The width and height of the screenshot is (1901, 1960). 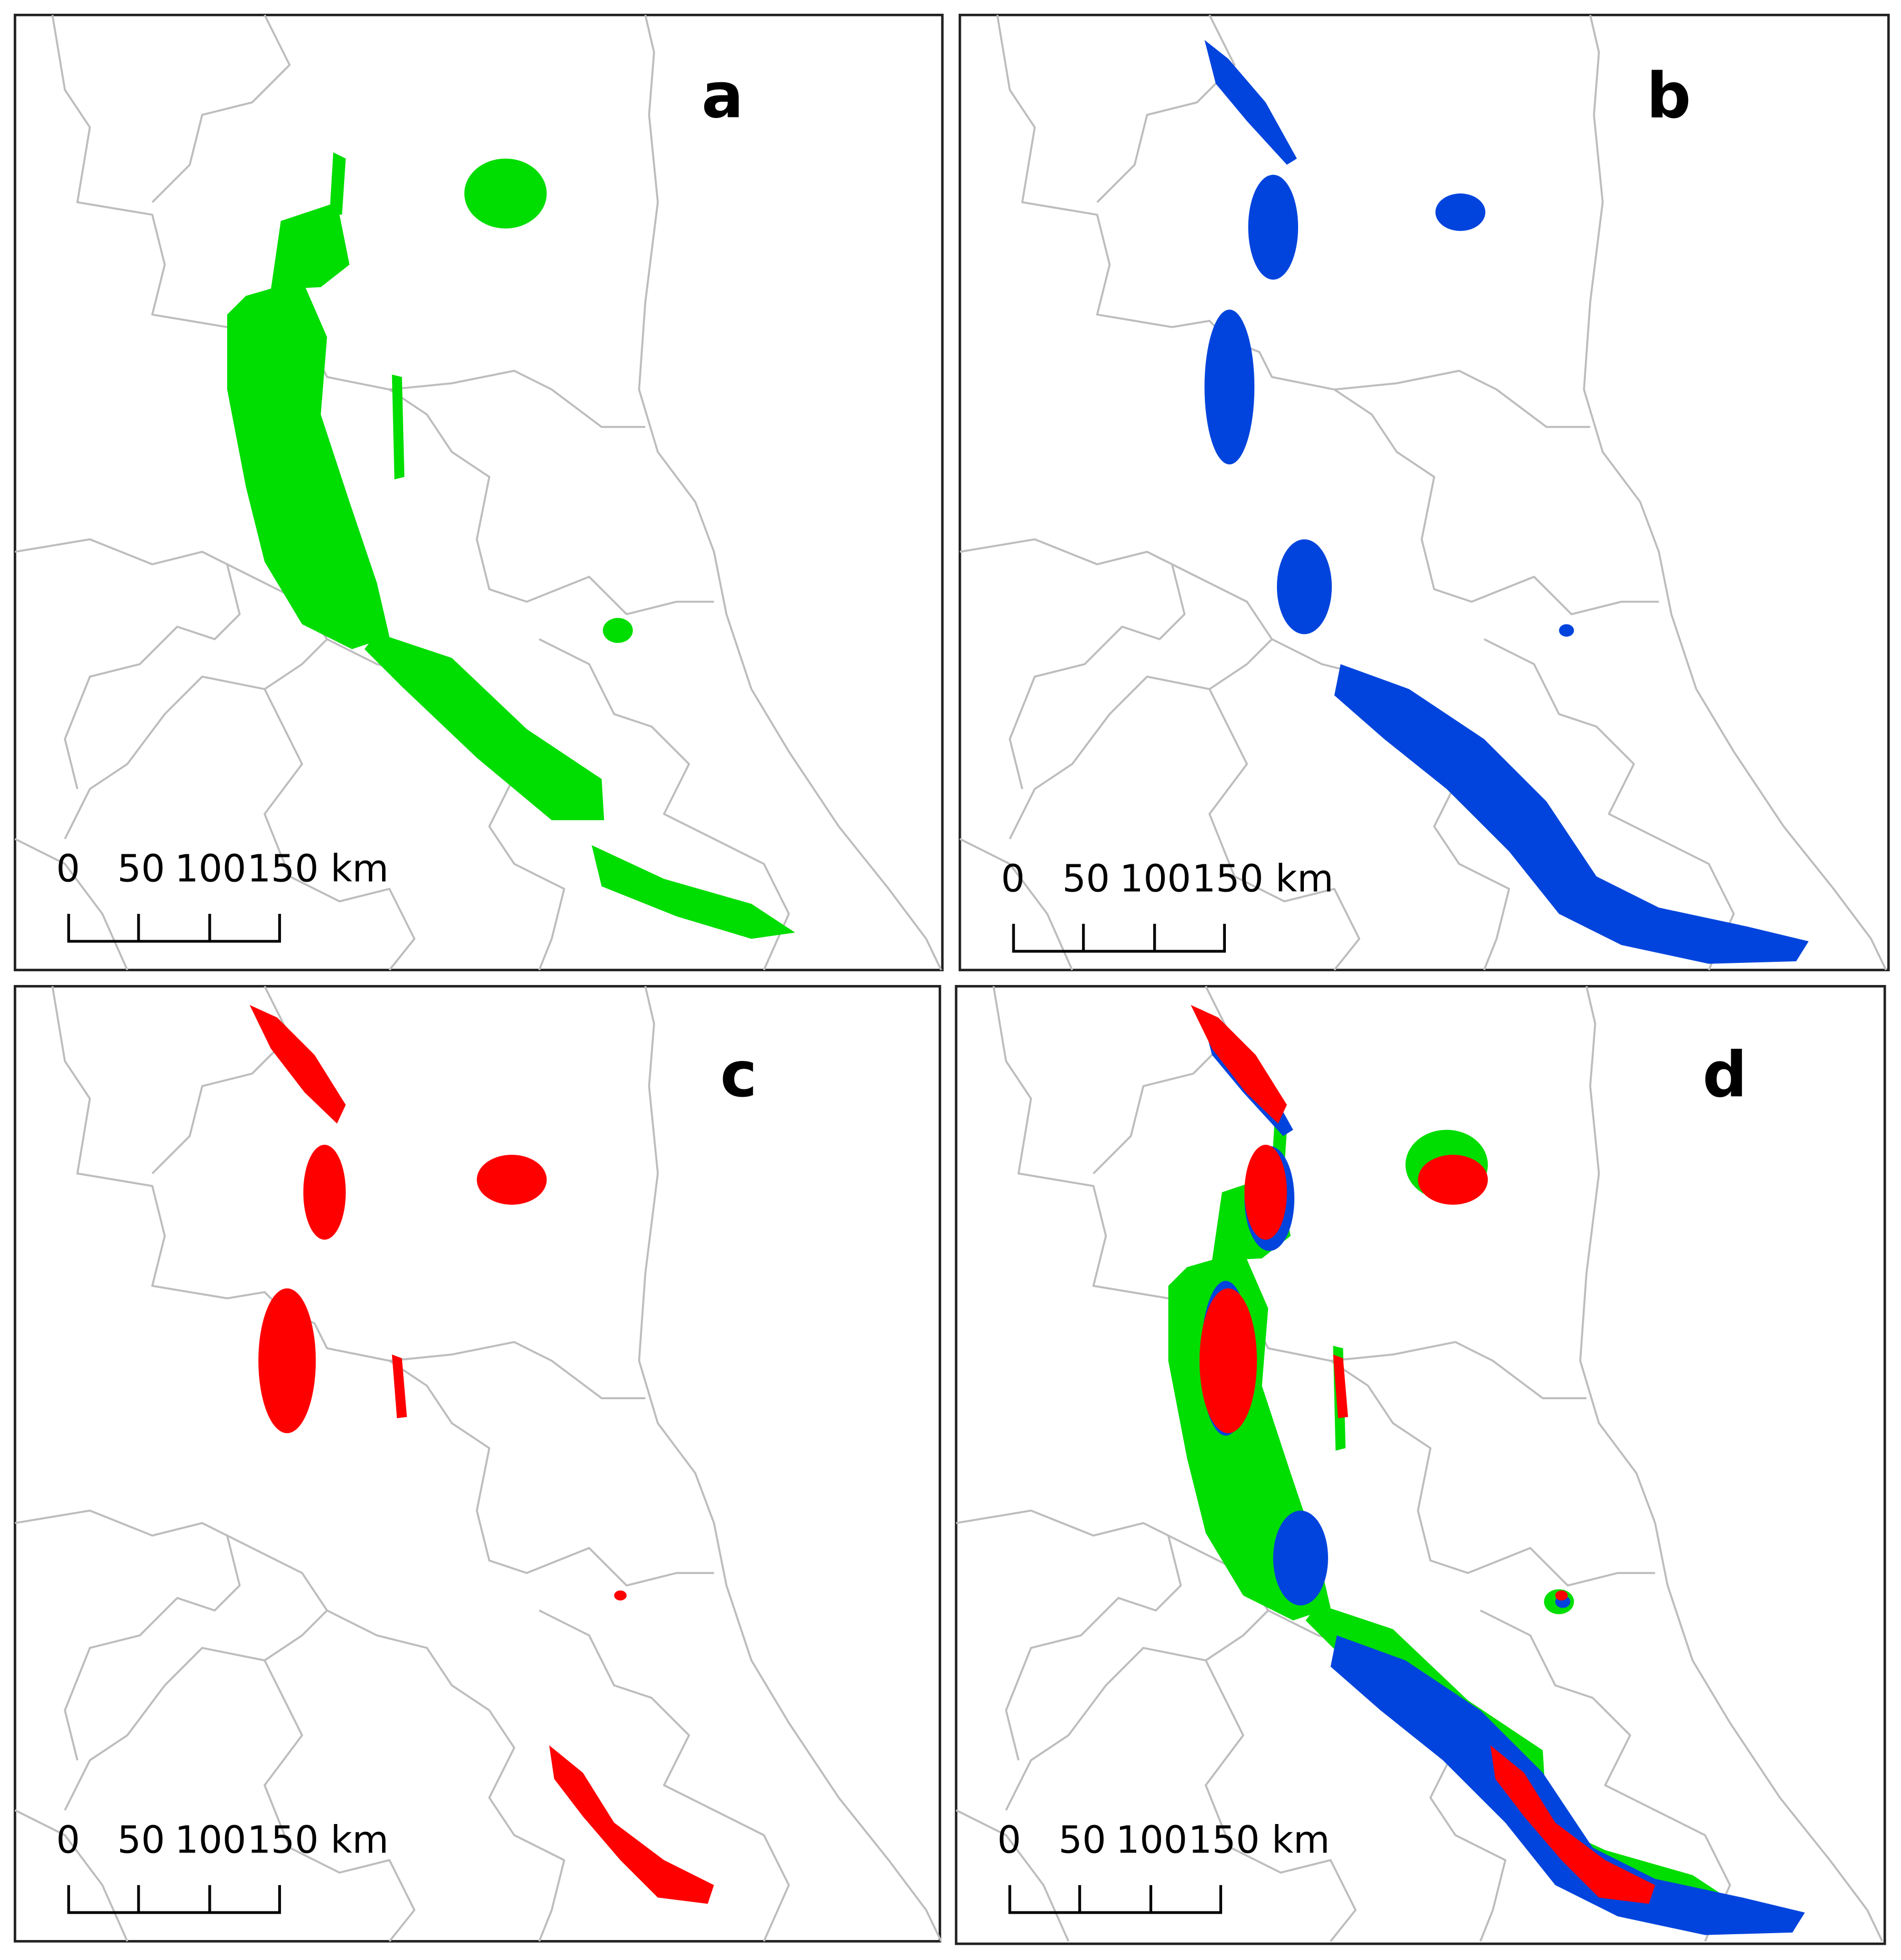 What do you see at coordinates (722, 96) in the screenshot?
I see `panel-label: a` at bounding box center [722, 96].